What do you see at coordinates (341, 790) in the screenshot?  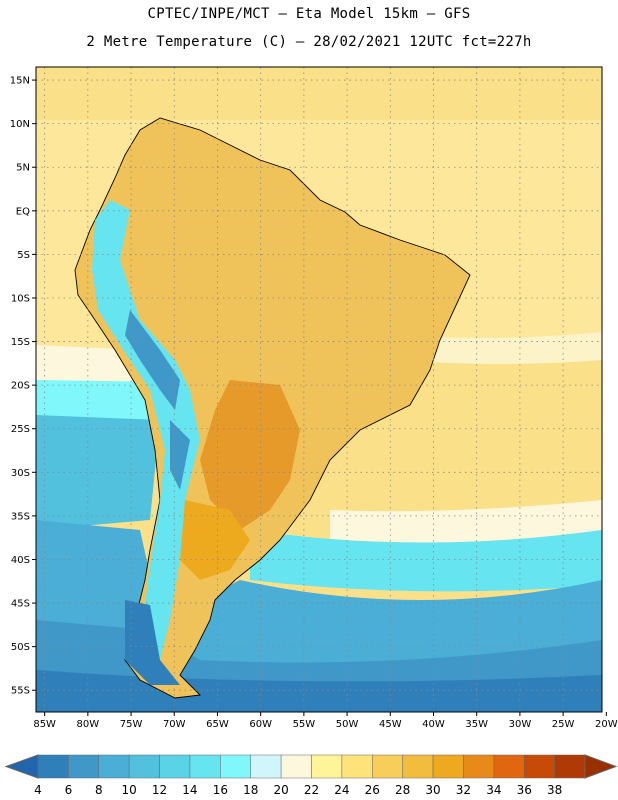 I see `colorbar-label: 24` at bounding box center [341, 790].